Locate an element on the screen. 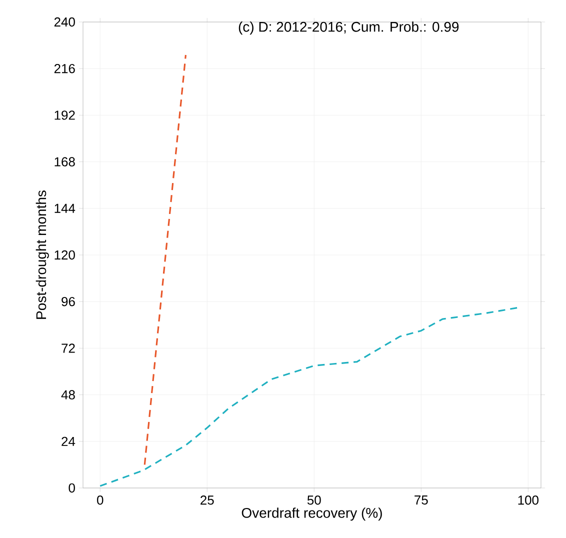 The image size is (566, 538). y-tick-label: 96 is located at coordinates (68, 301).